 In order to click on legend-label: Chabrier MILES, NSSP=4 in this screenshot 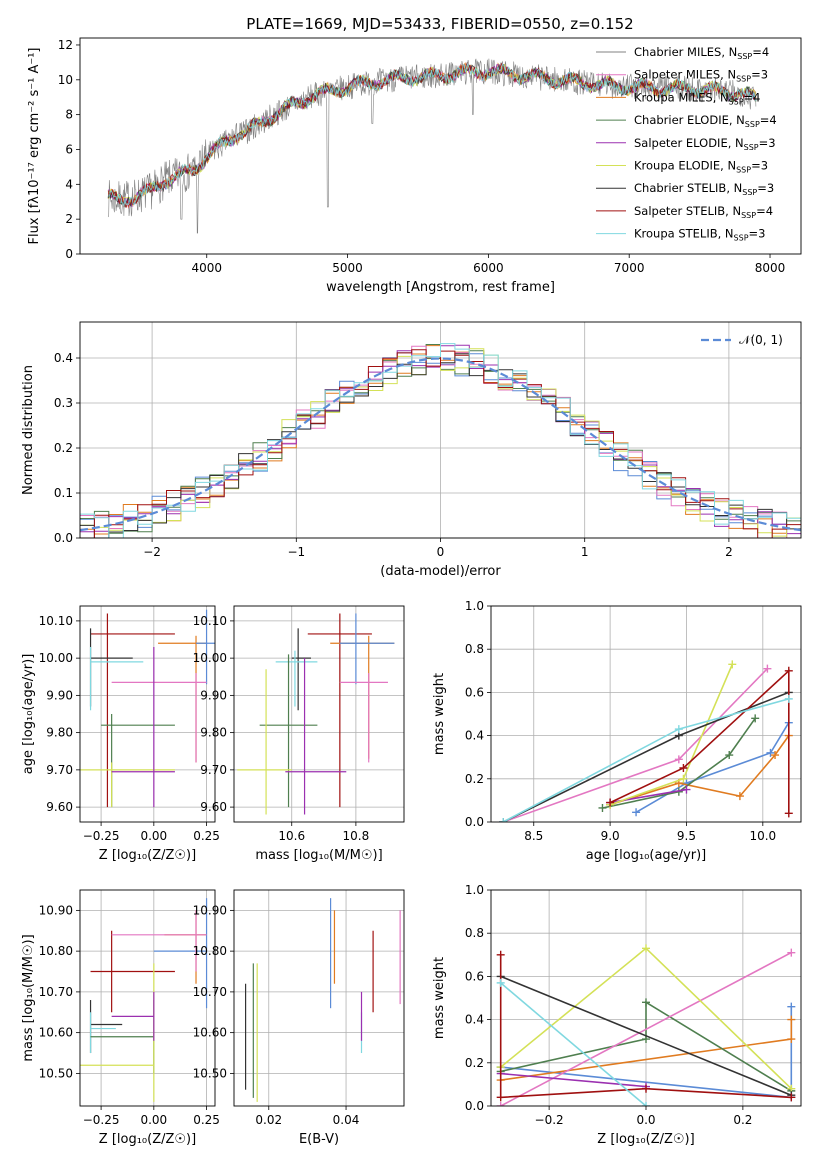, I will do `click(701, 53)`.